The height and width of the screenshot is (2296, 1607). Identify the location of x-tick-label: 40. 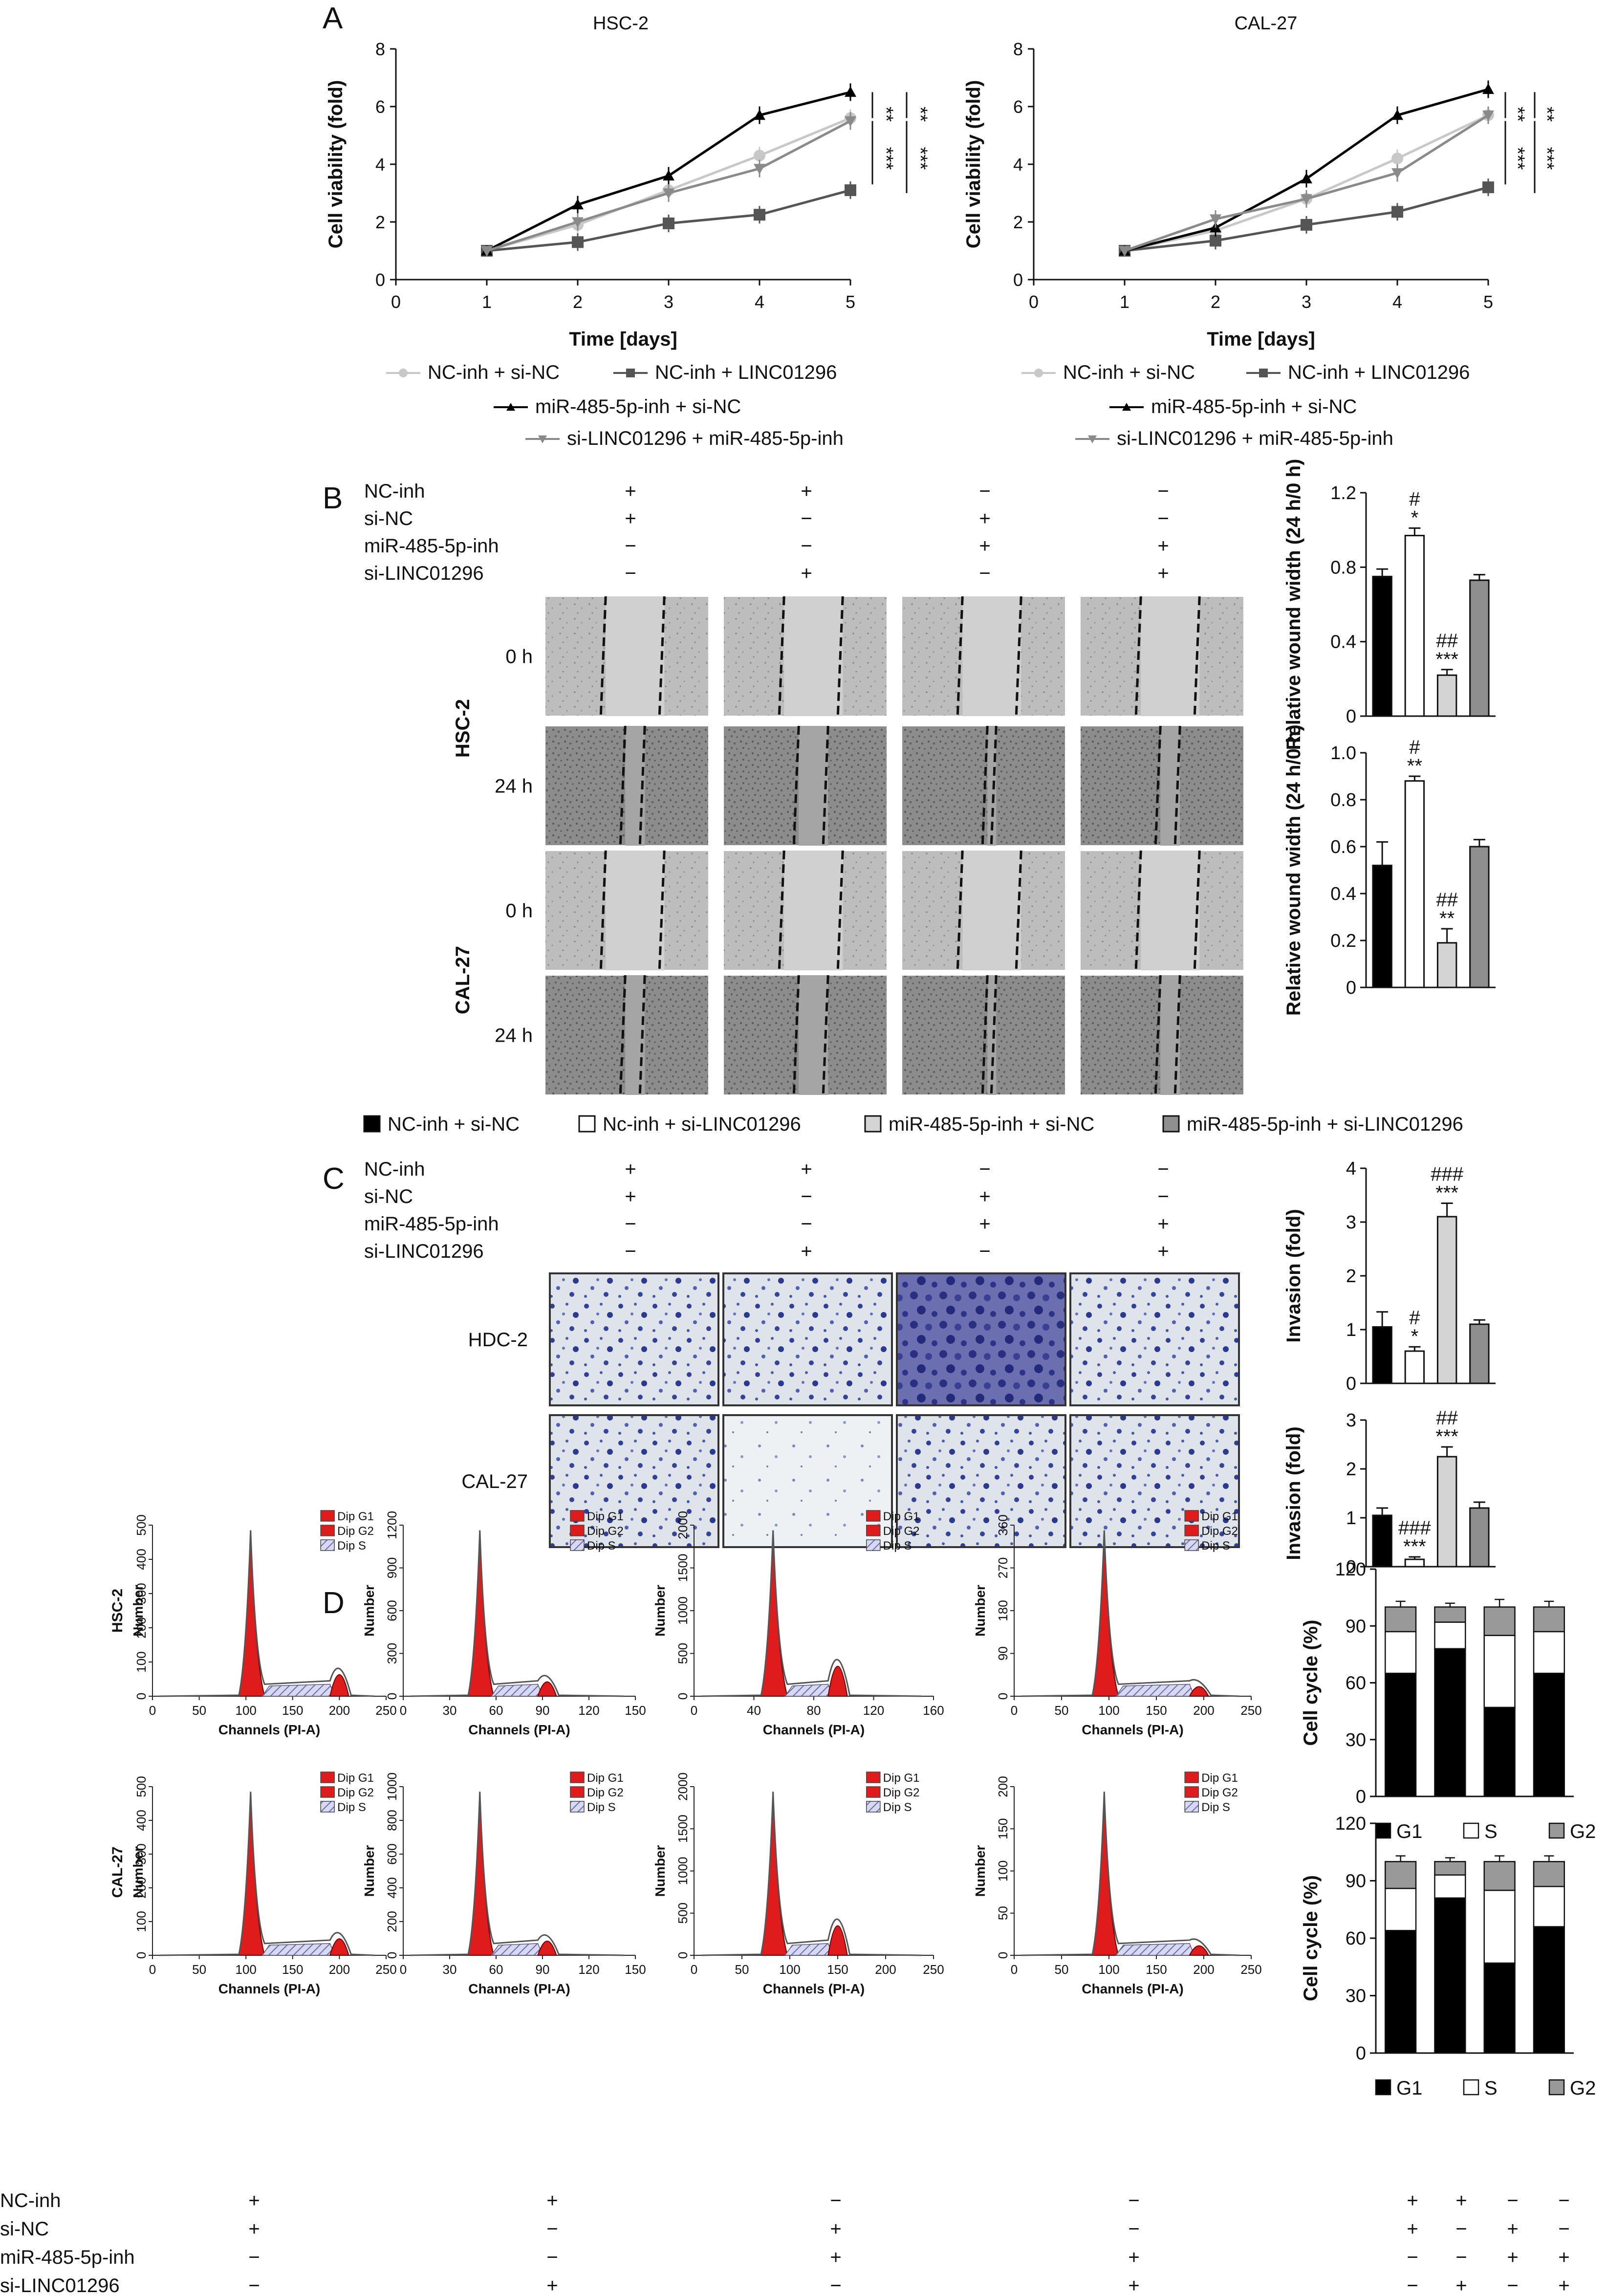
(754, 1711).